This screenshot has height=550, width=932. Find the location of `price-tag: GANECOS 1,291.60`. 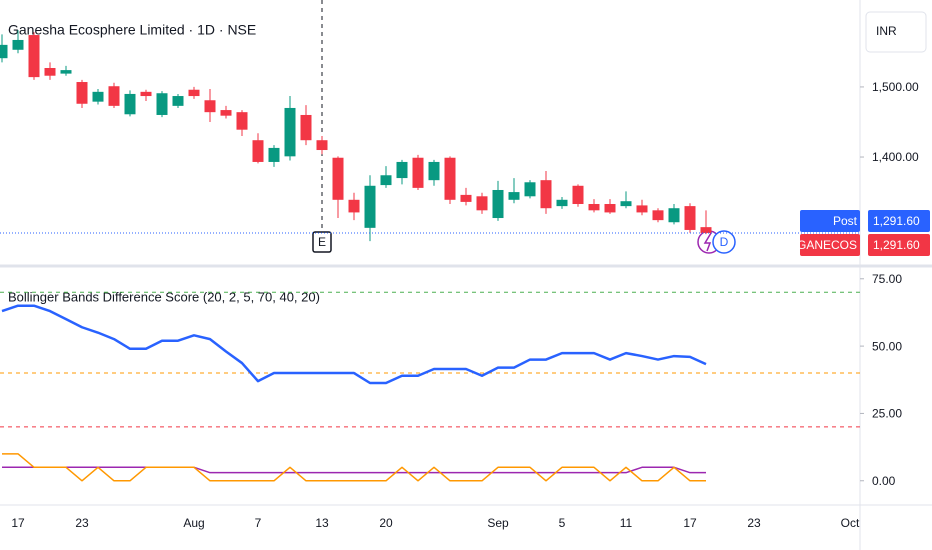

price-tag: GANECOS 1,291.60 is located at coordinates (863, 245).